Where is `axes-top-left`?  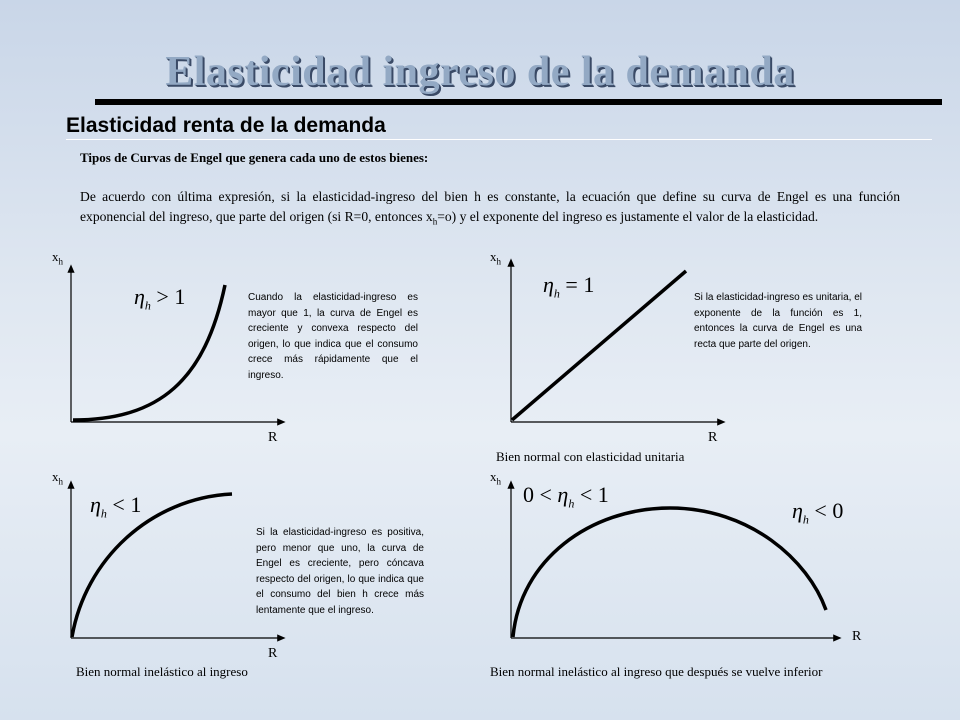
axes-top-left is located at coordinates (176, 345).